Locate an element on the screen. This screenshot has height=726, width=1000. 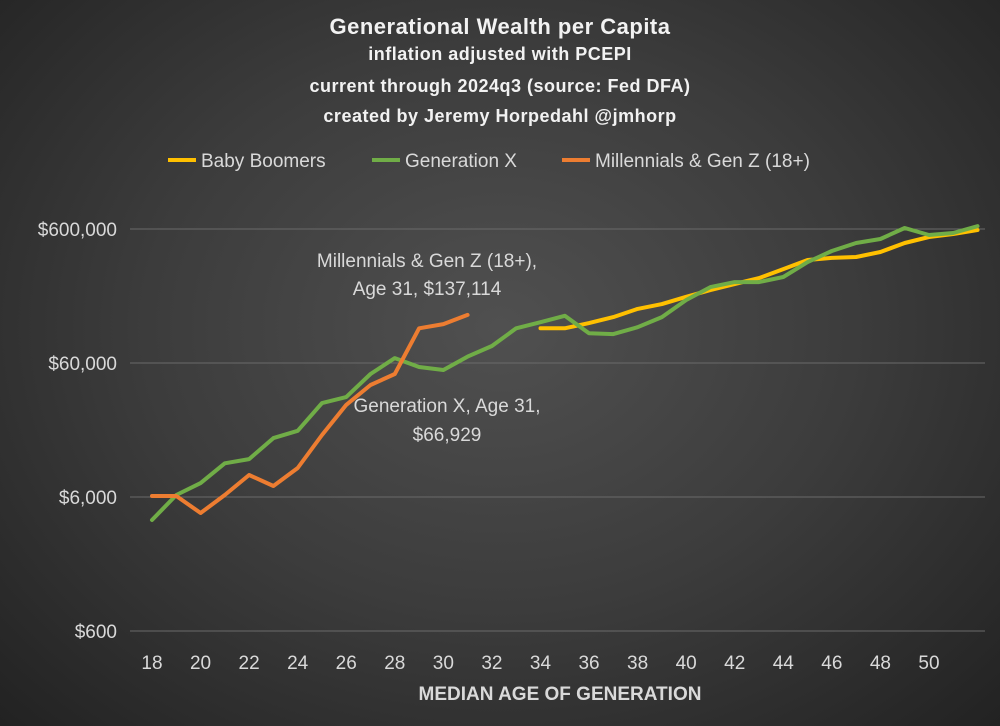
chart-subtitle-2: current through 2024q3 (source: Fed DFA) is located at coordinates (500, 86).